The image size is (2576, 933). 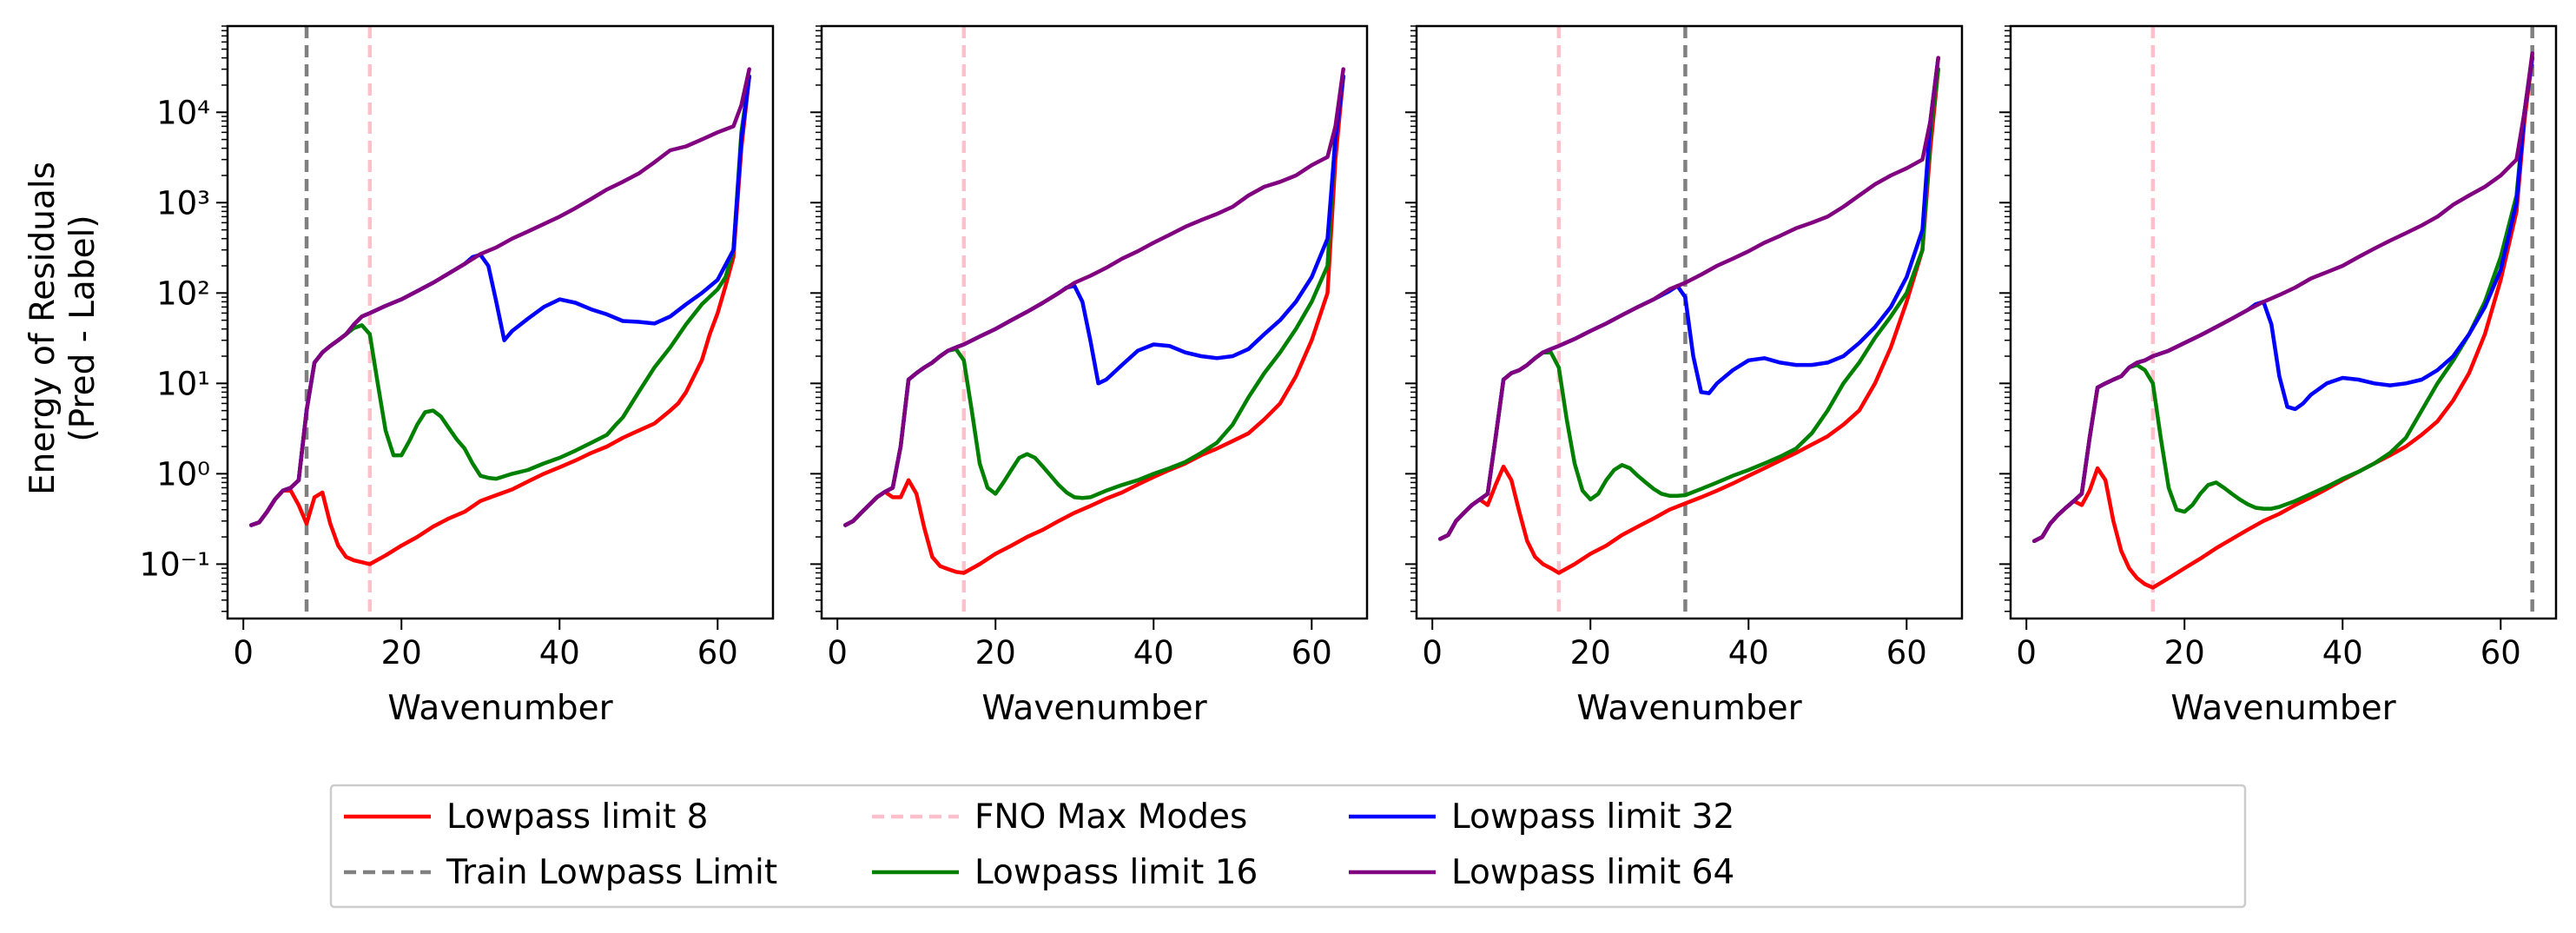 I want to click on y-tick-label: 10⁰, so click(x=183, y=474).